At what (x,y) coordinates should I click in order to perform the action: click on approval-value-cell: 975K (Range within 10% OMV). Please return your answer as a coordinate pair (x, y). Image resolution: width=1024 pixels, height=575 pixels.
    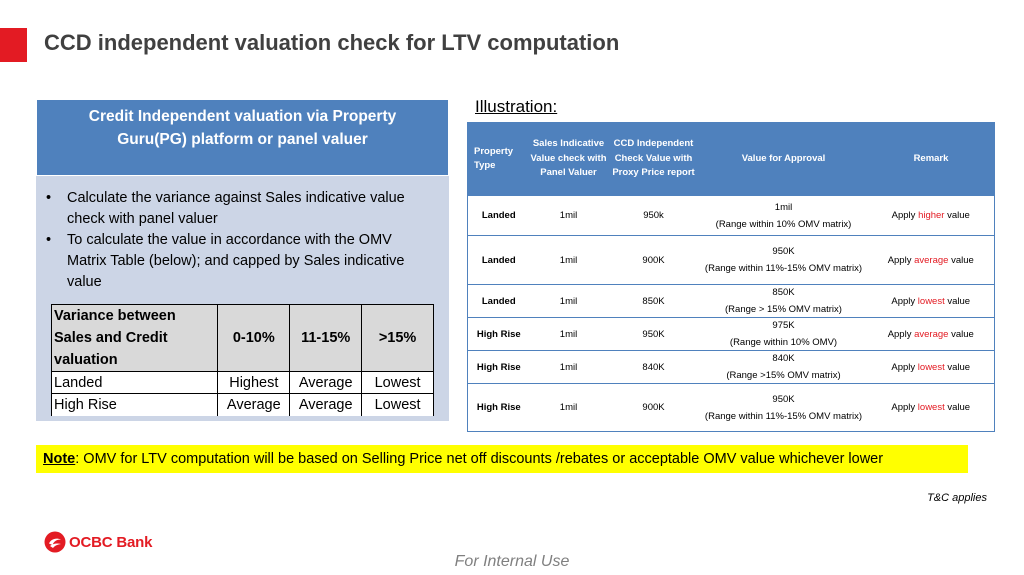
    Looking at the image, I should click on (783, 334).